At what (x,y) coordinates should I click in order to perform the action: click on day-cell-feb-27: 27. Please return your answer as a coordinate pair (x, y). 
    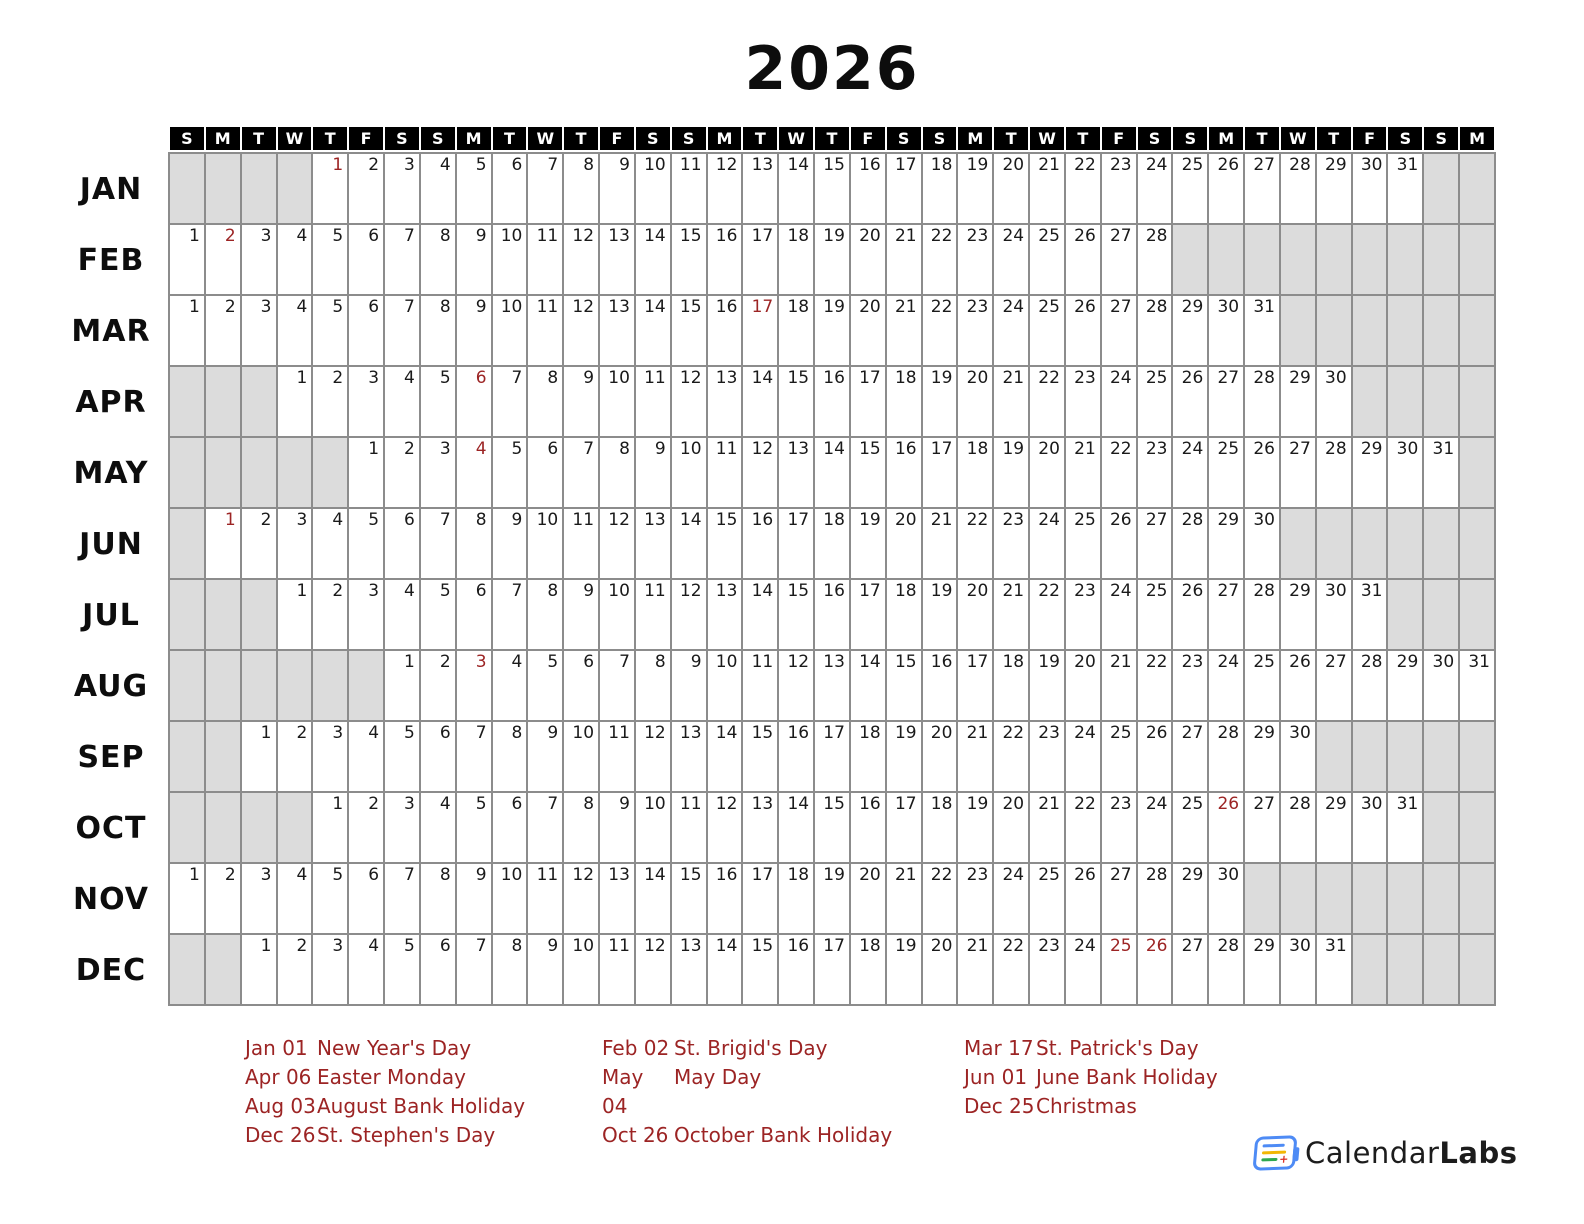
    Looking at the image, I should click on (1118, 259).